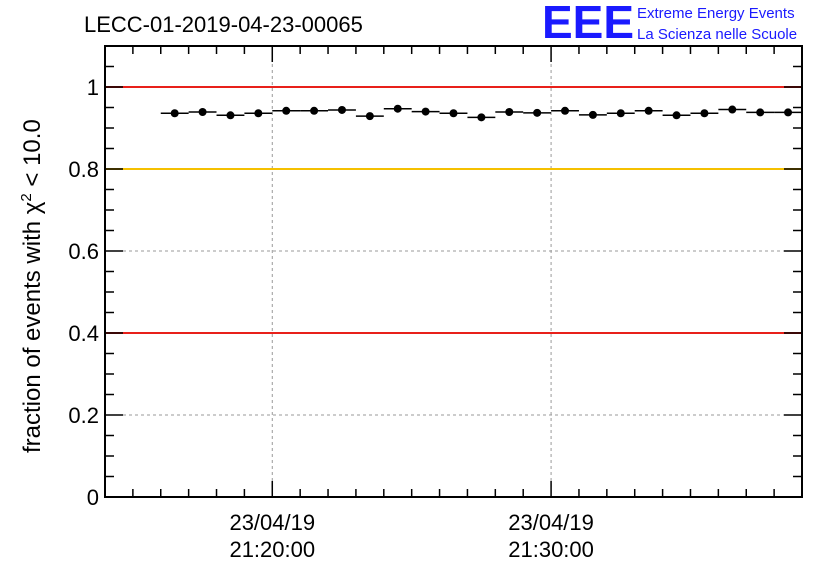  Describe the element at coordinates (93, 497) in the screenshot. I see `y-tick-label: 0` at that location.